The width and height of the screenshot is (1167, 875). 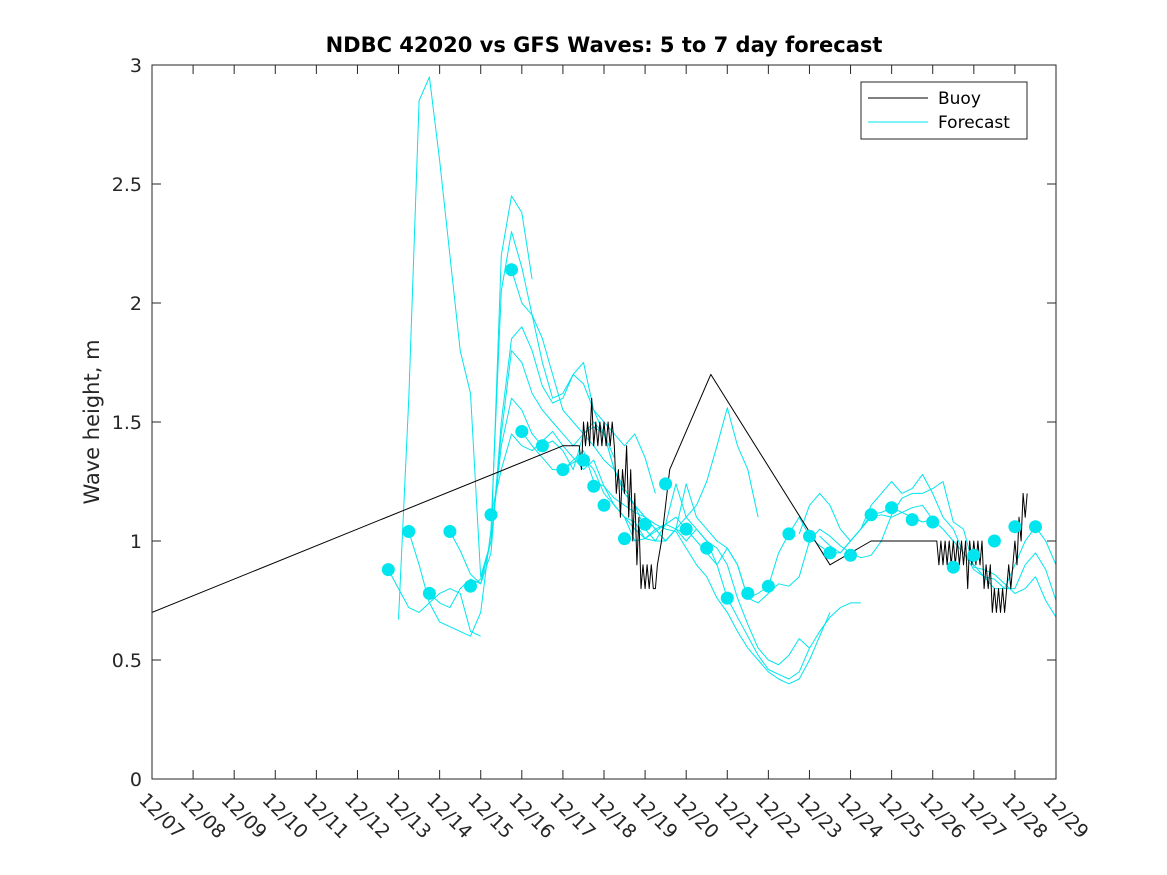 I want to click on y-tick-label: 2.5, so click(x=127, y=185).